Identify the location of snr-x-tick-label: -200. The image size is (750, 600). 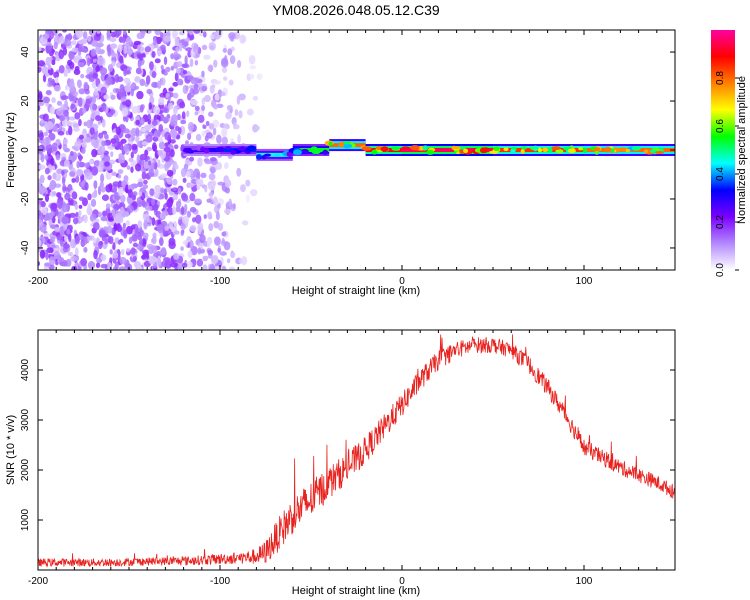
(38, 581).